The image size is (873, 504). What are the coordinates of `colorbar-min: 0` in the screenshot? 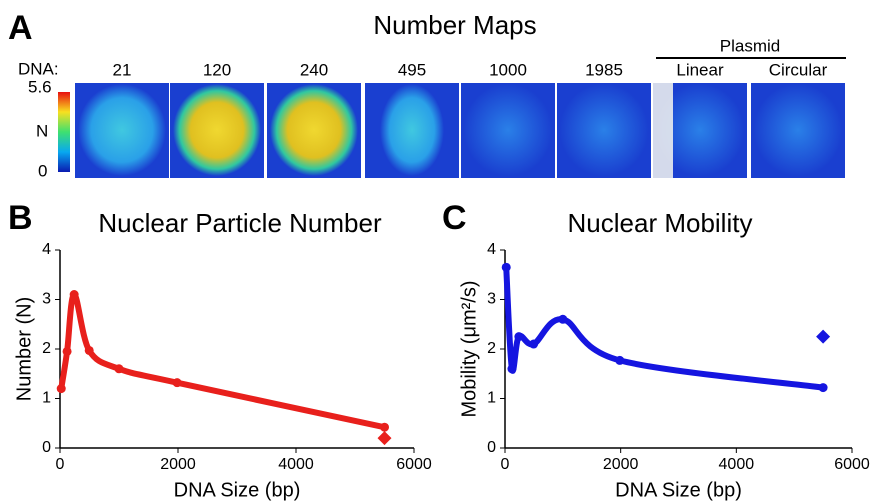 It's located at (42, 170).